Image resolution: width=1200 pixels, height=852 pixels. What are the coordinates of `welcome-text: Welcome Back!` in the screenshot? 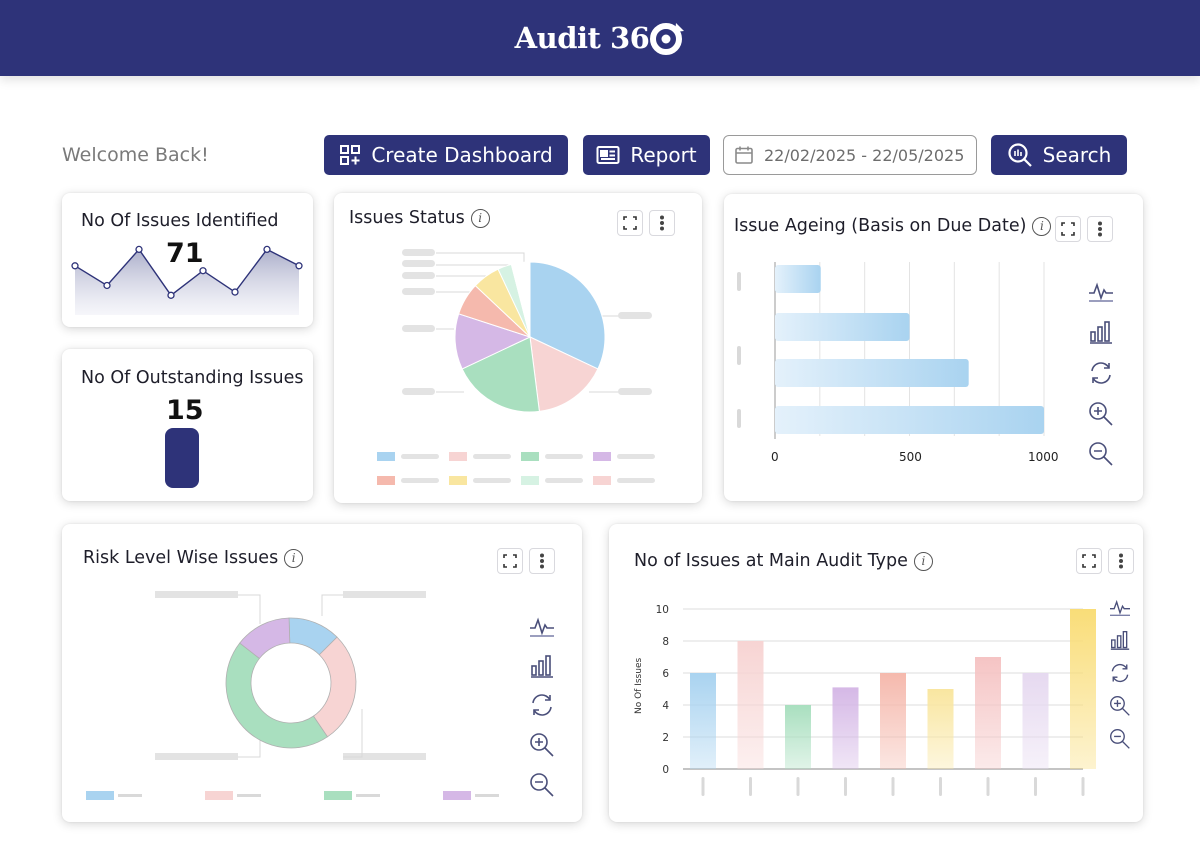 It's located at (135, 155).